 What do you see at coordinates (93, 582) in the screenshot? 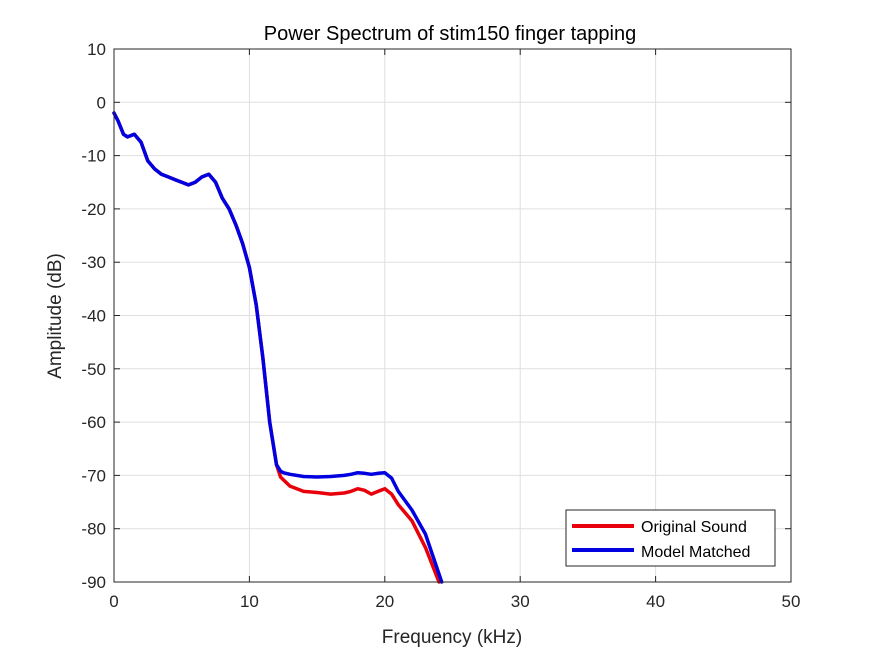
I see `y-tick-label: -90` at bounding box center [93, 582].